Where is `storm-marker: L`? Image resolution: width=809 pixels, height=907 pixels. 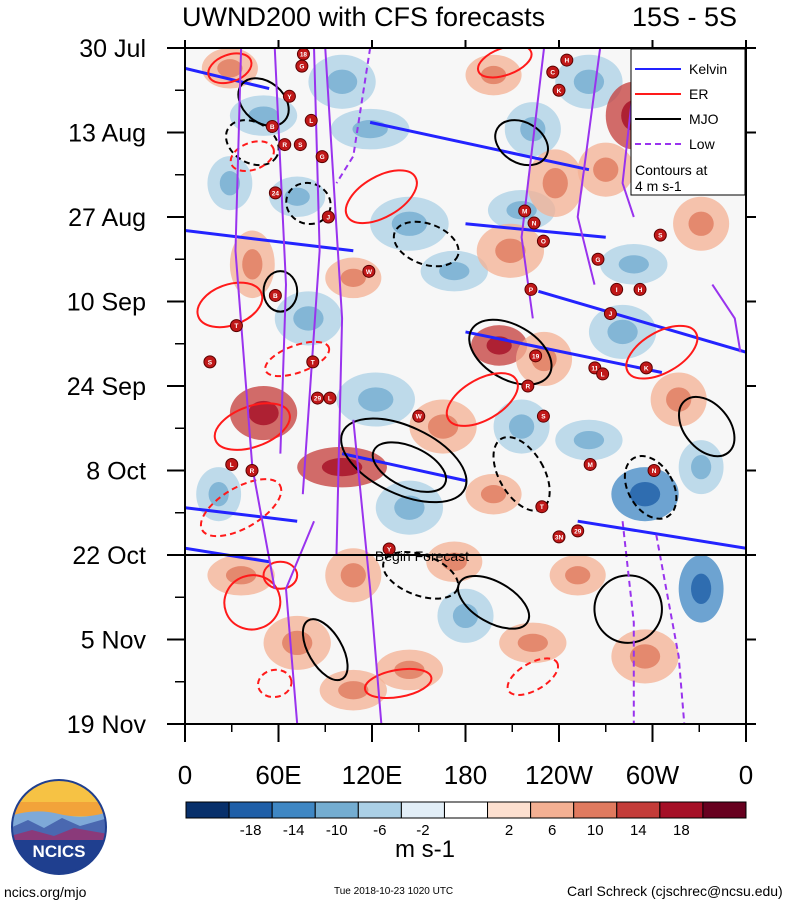
storm-marker: L is located at coordinates (311, 120).